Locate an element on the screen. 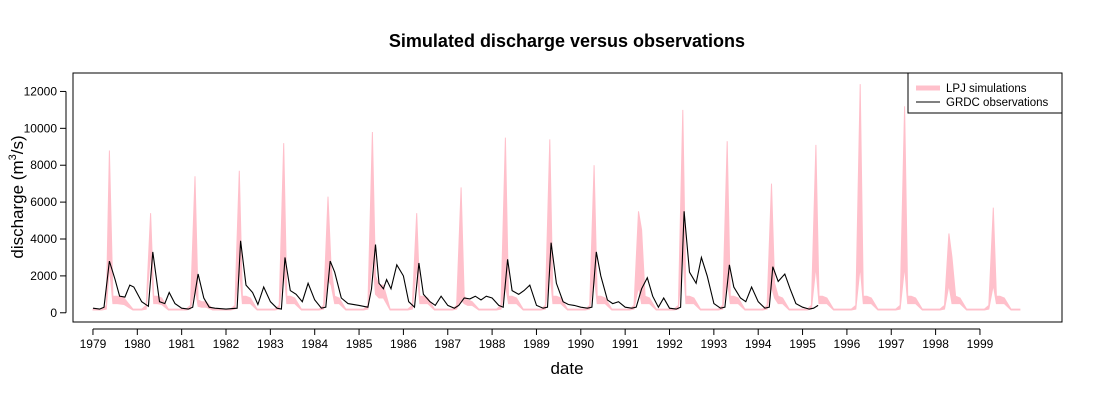 The image size is (1100, 412). y-axis: 0 2000 4000 6000 8000 10000 12000 is located at coordinates (45, 202).